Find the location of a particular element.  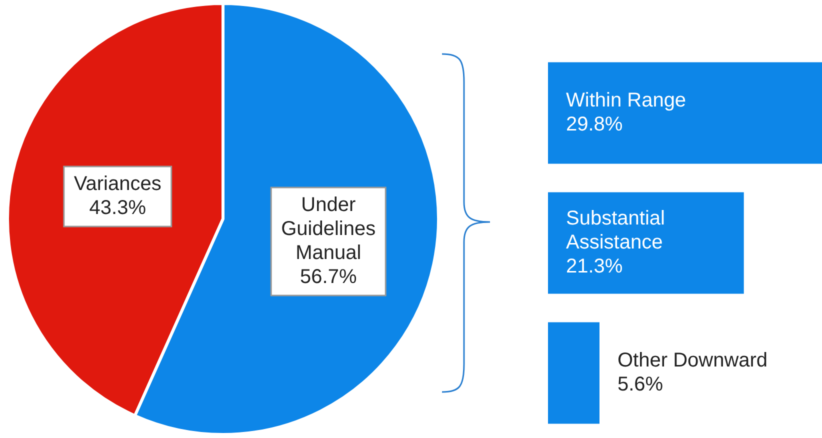

data-label: 56.7% is located at coordinates (328, 277).